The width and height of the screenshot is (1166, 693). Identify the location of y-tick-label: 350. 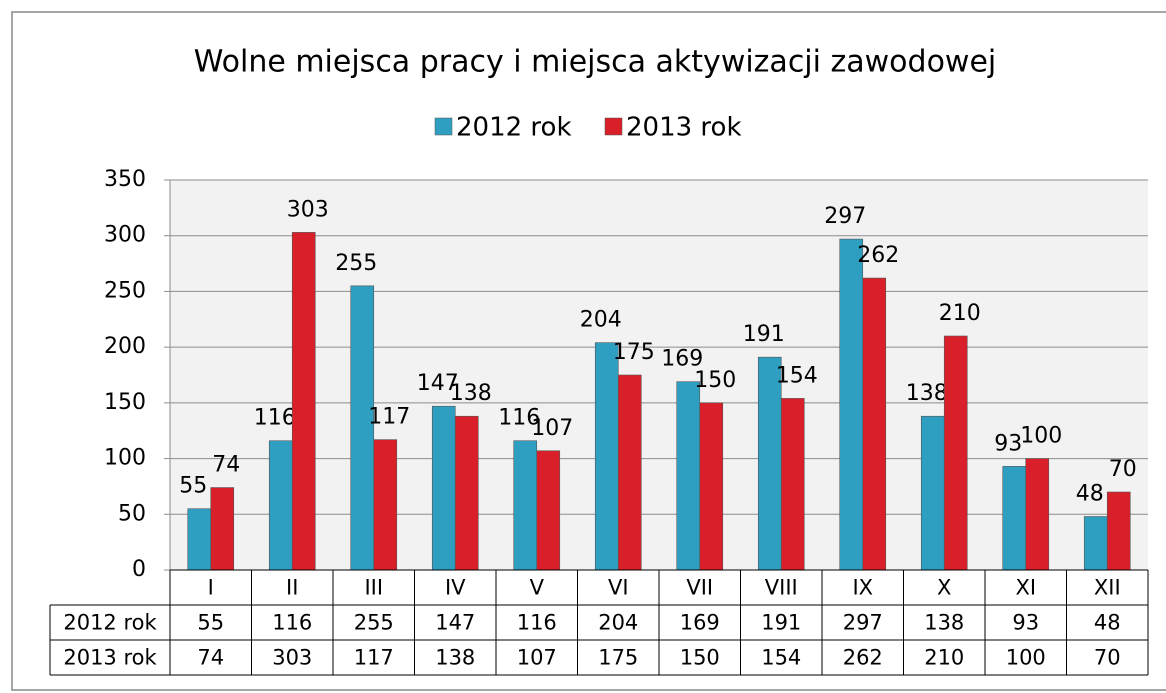
(125, 179).